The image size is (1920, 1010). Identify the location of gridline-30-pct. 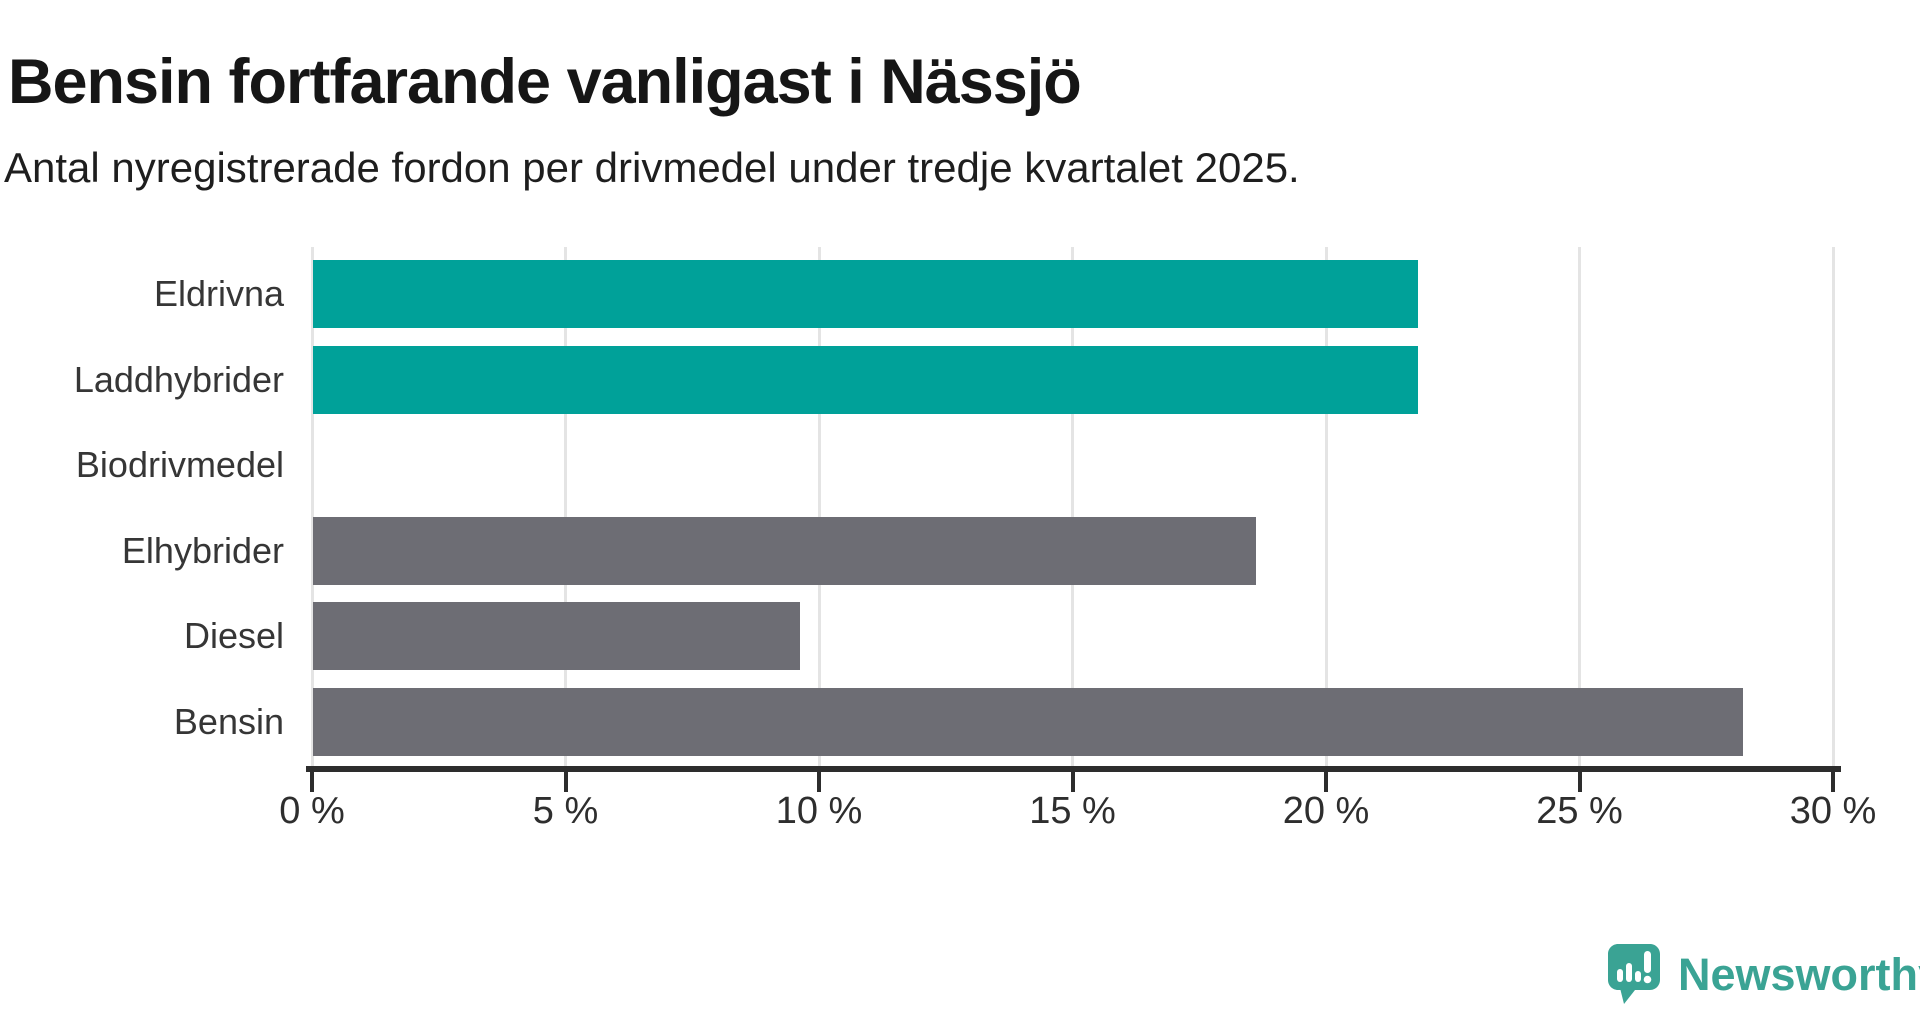
(1833, 506).